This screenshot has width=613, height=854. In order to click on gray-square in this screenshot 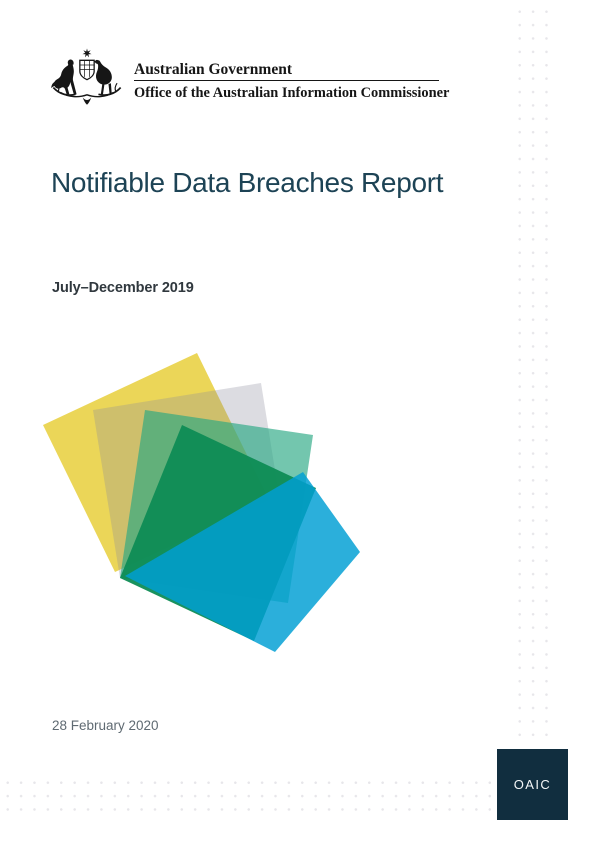, I will do `click(190, 480)`.